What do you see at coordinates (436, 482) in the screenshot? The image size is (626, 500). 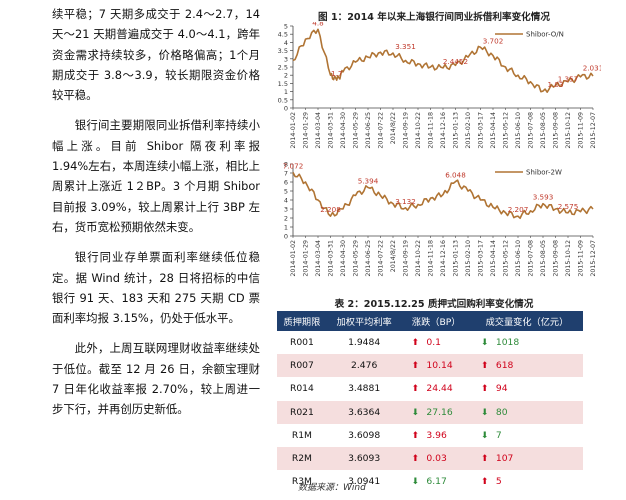 I see `cell-change: ⬇ 6.17` at bounding box center [436, 482].